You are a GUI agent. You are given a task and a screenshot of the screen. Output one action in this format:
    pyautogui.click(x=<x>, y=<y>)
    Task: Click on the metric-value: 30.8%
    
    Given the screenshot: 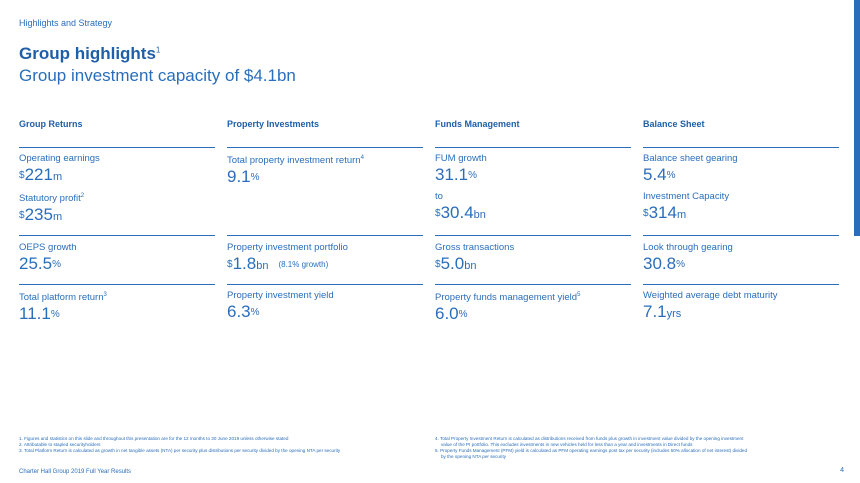 What is the action you would take?
    pyautogui.click(x=664, y=263)
    